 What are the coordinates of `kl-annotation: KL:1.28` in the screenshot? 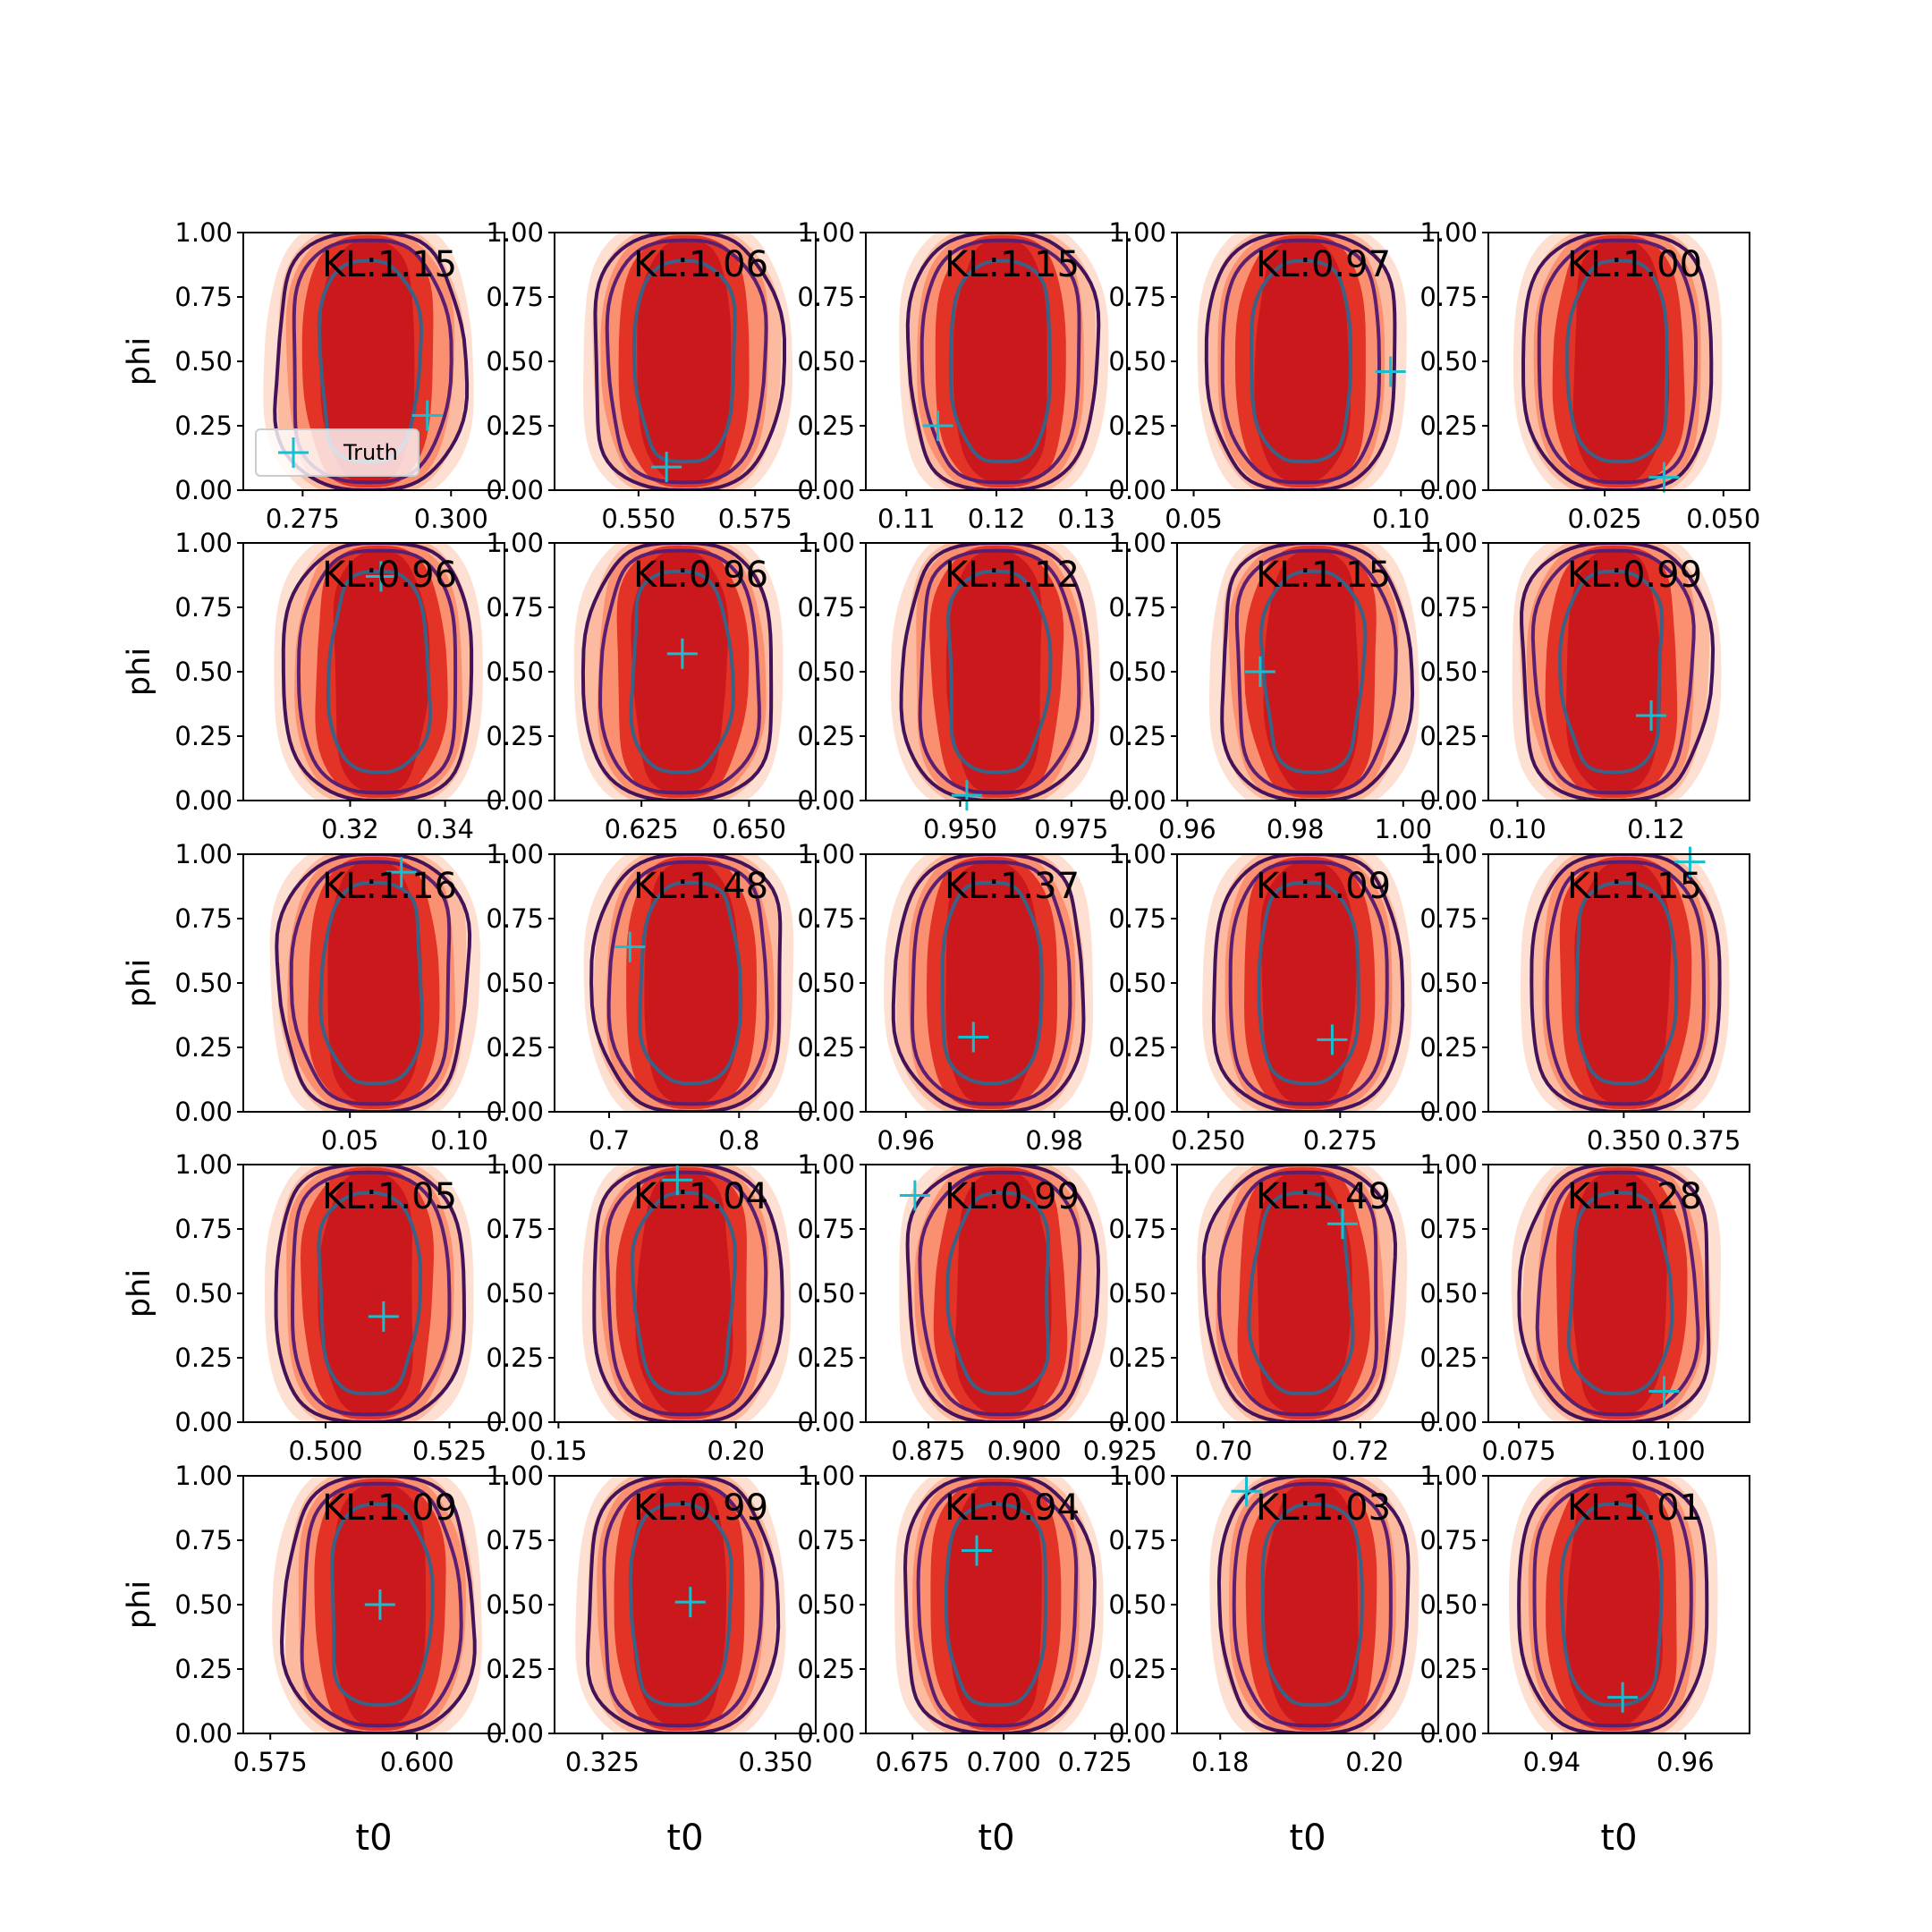 It's located at (1634, 1196).